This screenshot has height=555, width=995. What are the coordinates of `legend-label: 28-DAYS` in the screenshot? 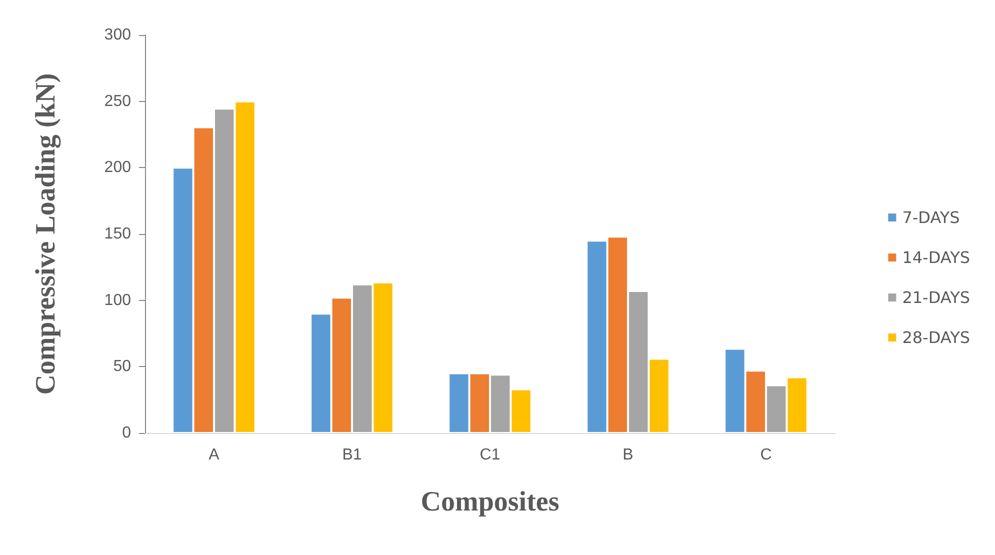 It's located at (936, 337).